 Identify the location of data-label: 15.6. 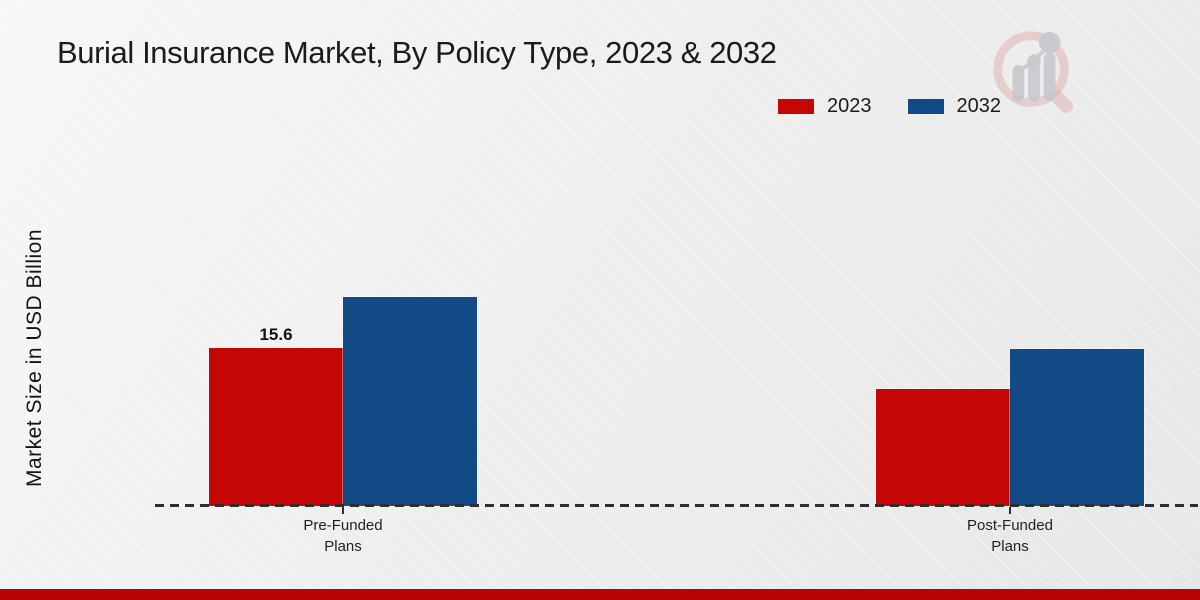
(276, 334).